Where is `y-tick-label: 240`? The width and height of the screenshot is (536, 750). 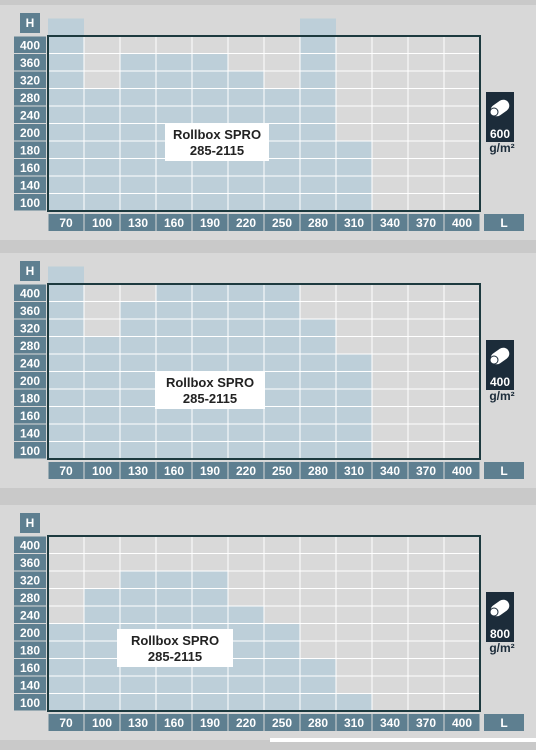
y-tick-label: 240 is located at coordinates (30, 363).